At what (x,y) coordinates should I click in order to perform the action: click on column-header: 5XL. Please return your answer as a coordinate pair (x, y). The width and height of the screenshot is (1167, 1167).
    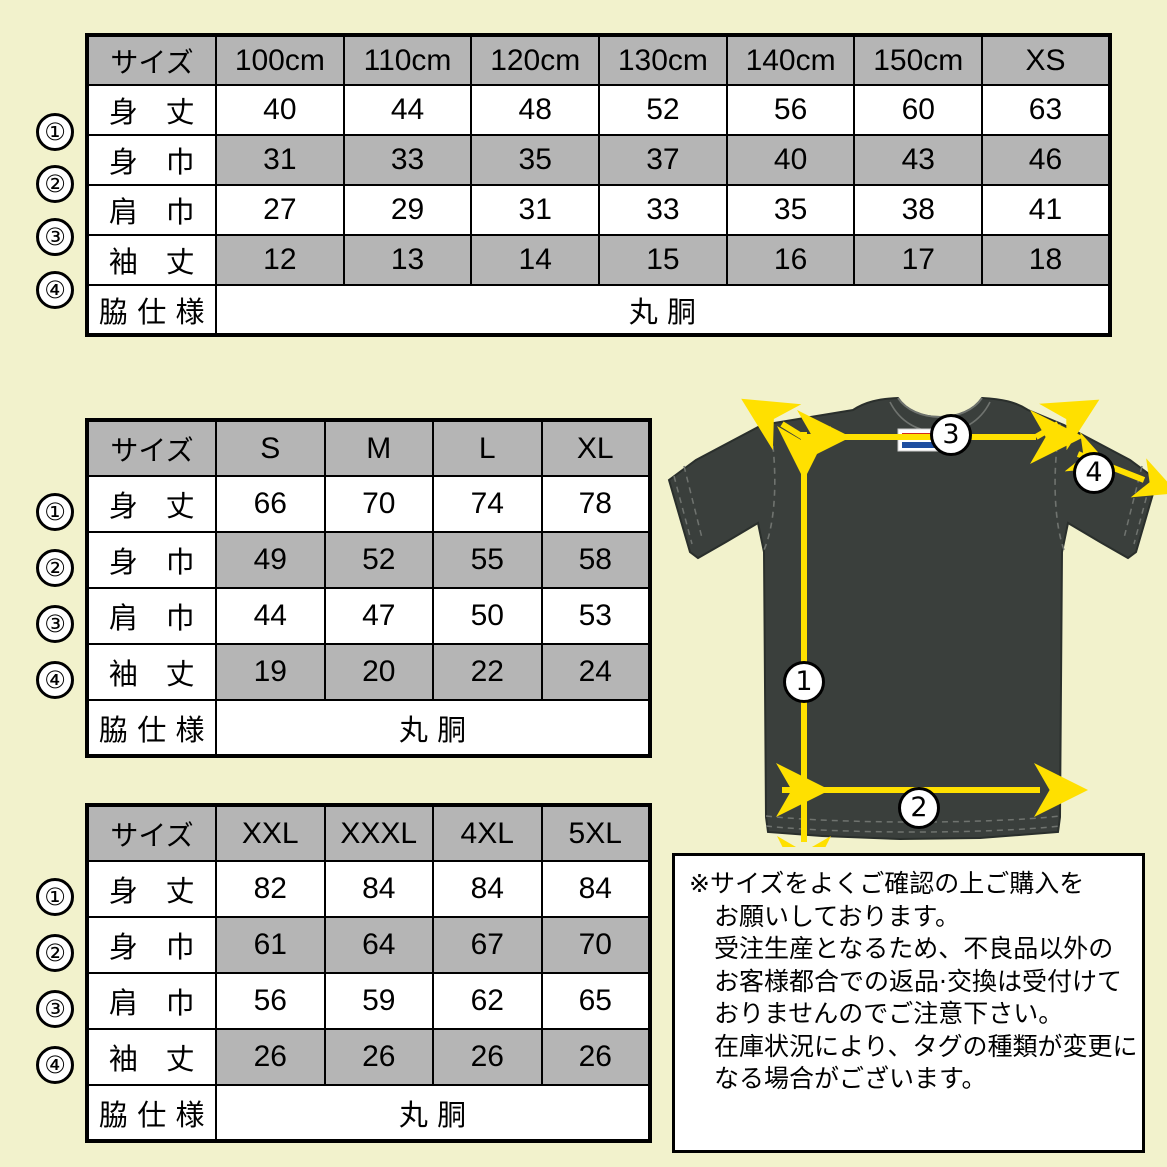
    Looking at the image, I should click on (595, 833).